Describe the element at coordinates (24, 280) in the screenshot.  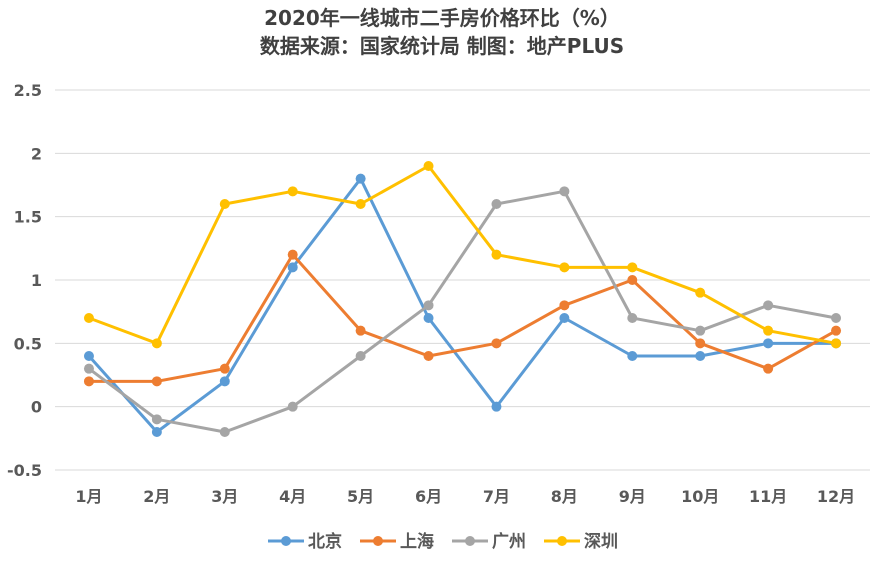
I see `y-axis-tick-labels: -0.5 0 0.5 1 1.5 2 2.5` at that location.